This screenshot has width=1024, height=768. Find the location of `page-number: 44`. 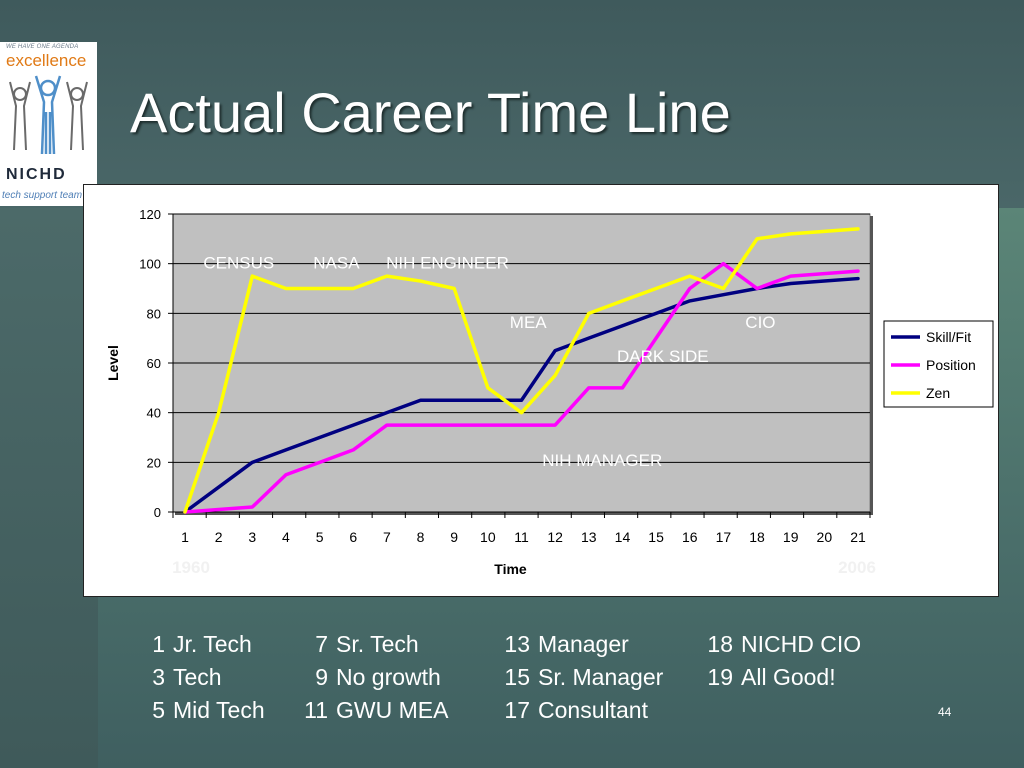

page-number: 44 is located at coordinates (945, 712).